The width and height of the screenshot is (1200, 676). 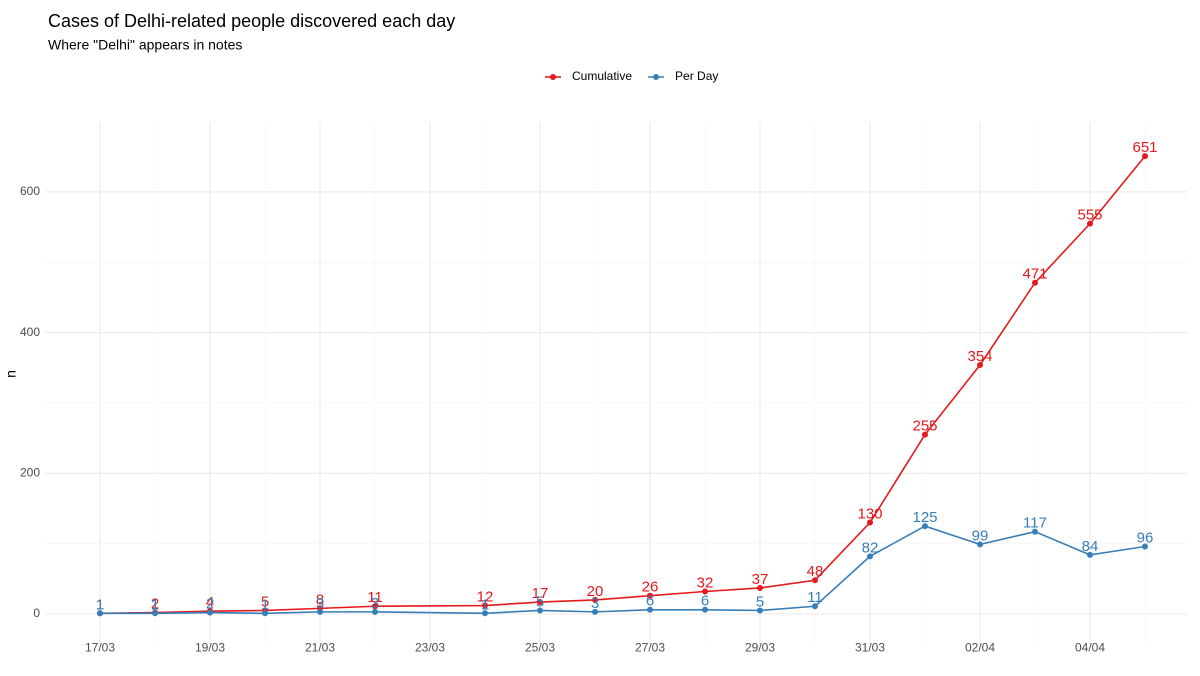 What do you see at coordinates (1035, 523) in the screenshot?
I see `value-label: 117` at bounding box center [1035, 523].